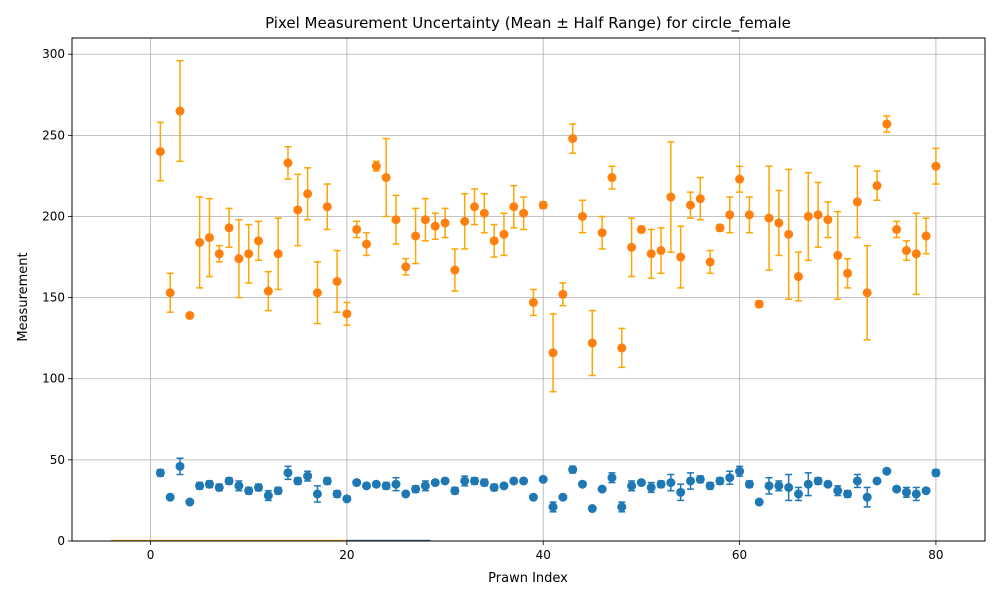 The image size is (1000, 600). What do you see at coordinates (57, 460) in the screenshot?
I see `y-tick-label: 50` at bounding box center [57, 460].